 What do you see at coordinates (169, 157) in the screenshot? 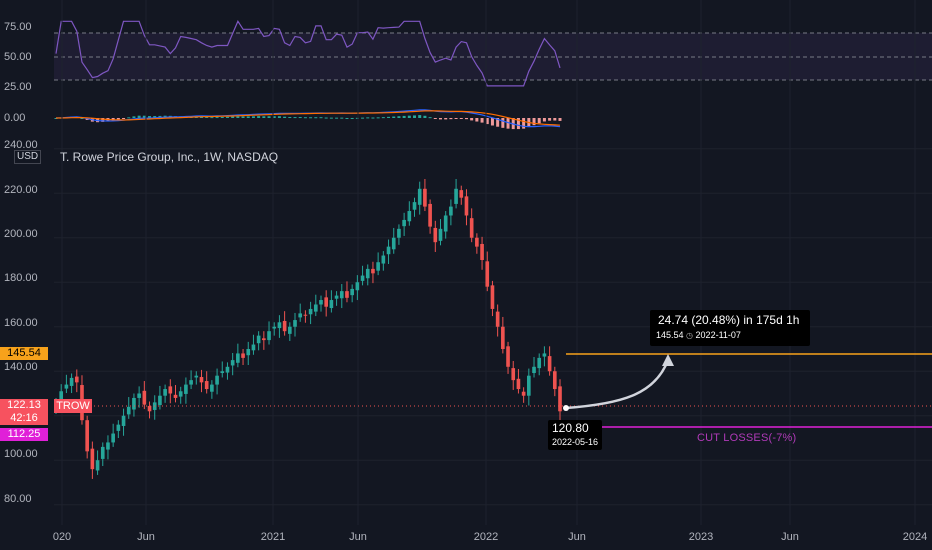
I see `symbol-title: T. Rowe Price Group, Inc., 1W, NASDAQ` at bounding box center [169, 157].